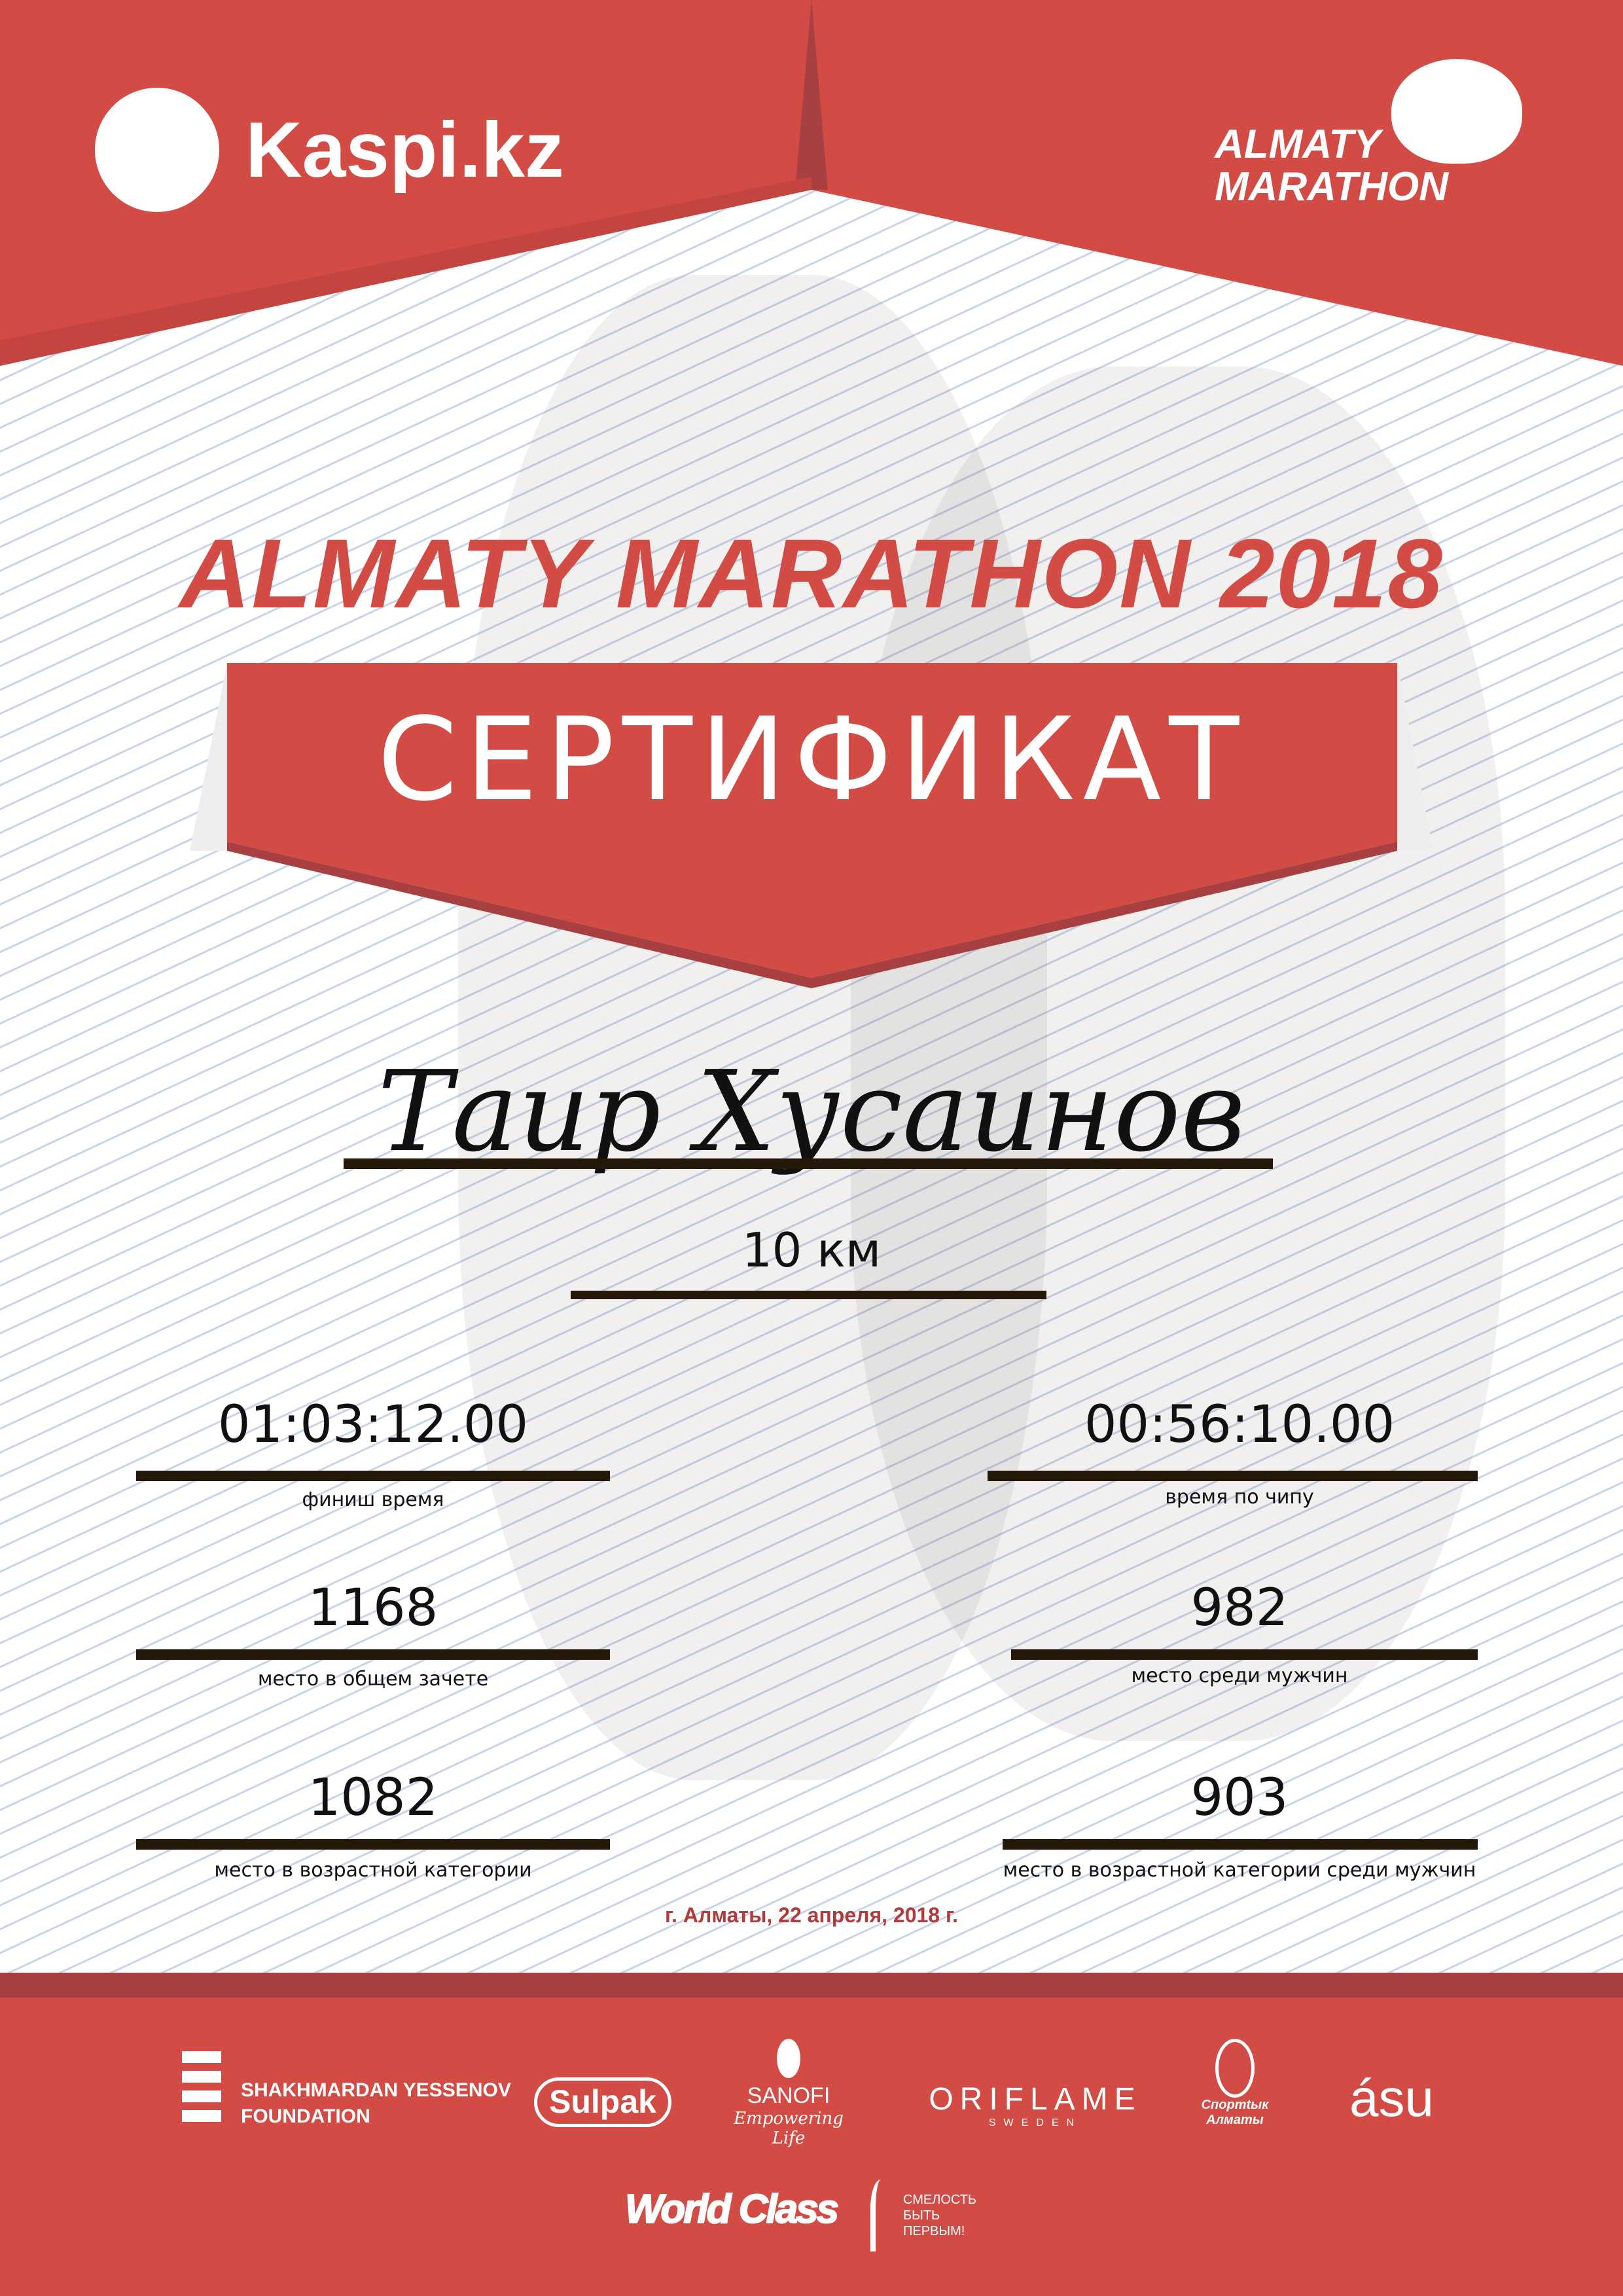  Describe the element at coordinates (373, 1608) in the screenshot. I see `overall-place-value: 1168` at that location.